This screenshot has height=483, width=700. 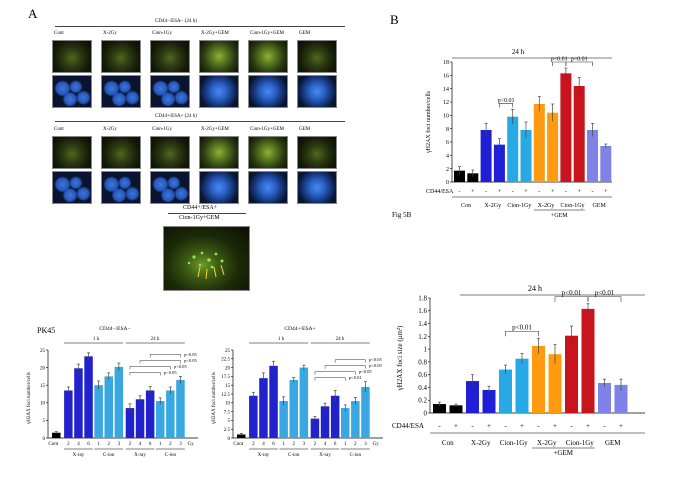 I want to click on y-tick-label: 10, so click(x=446, y=116).